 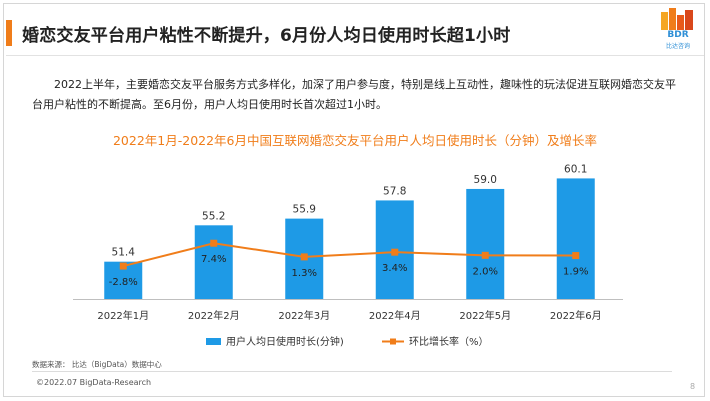 What do you see at coordinates (94, 382) in the screenshot?
I see `copyright: ©2022.07 BigData-Research` at bounding box center [94, 382].